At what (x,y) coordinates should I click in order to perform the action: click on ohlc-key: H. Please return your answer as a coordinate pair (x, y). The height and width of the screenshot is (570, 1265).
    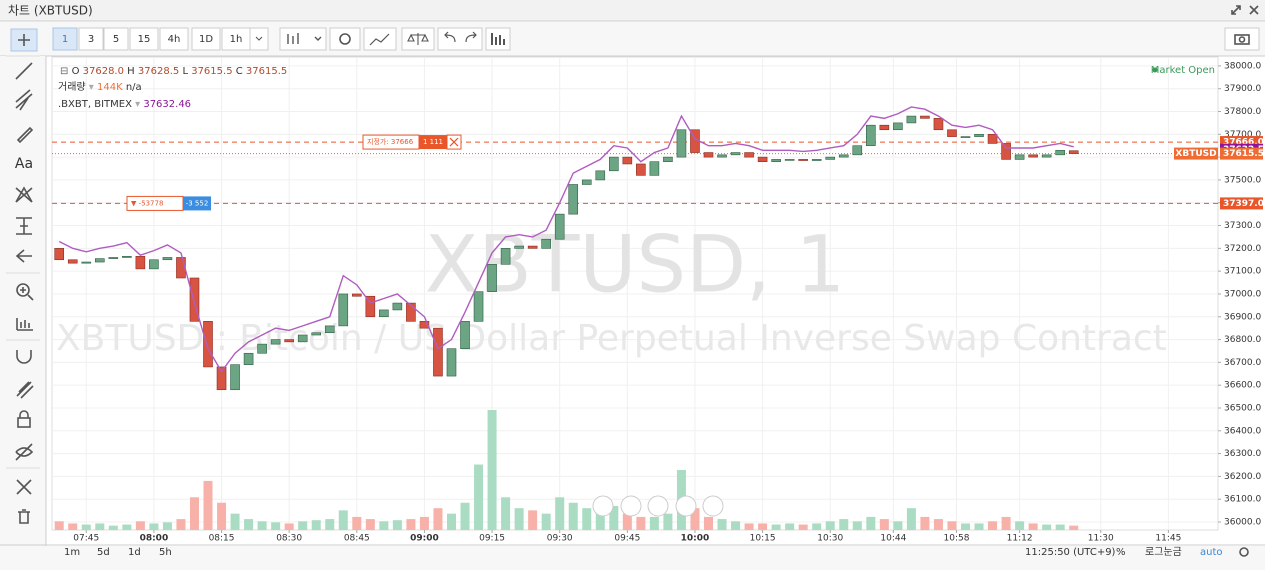
    Looking at the image, I should click on (131, 71).